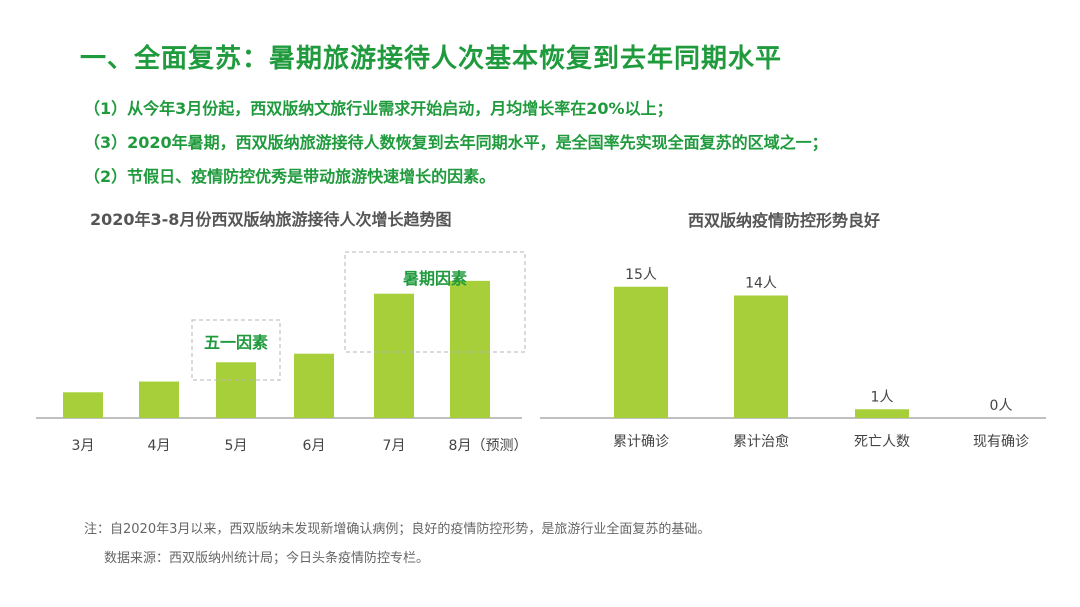 Image resolution: width=1080 pixels, height=607 pixels. What do you see at coordinates (784, 220) in the screenshot?
I see `epidemic-chart-title: 西双版纳疫情防控形势良好` at bounding box center [784, 220].